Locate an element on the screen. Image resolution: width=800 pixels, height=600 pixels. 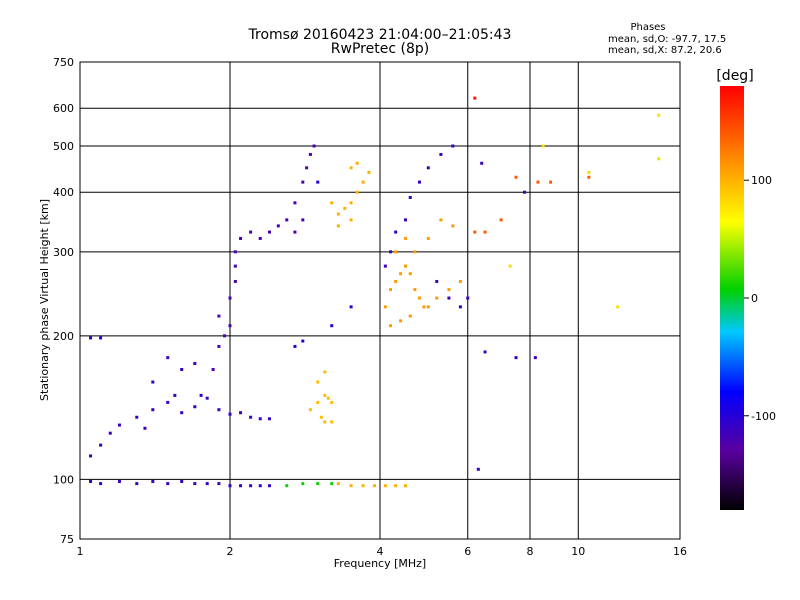
y-tick-label: 400 is located at coordinates (63, 192).